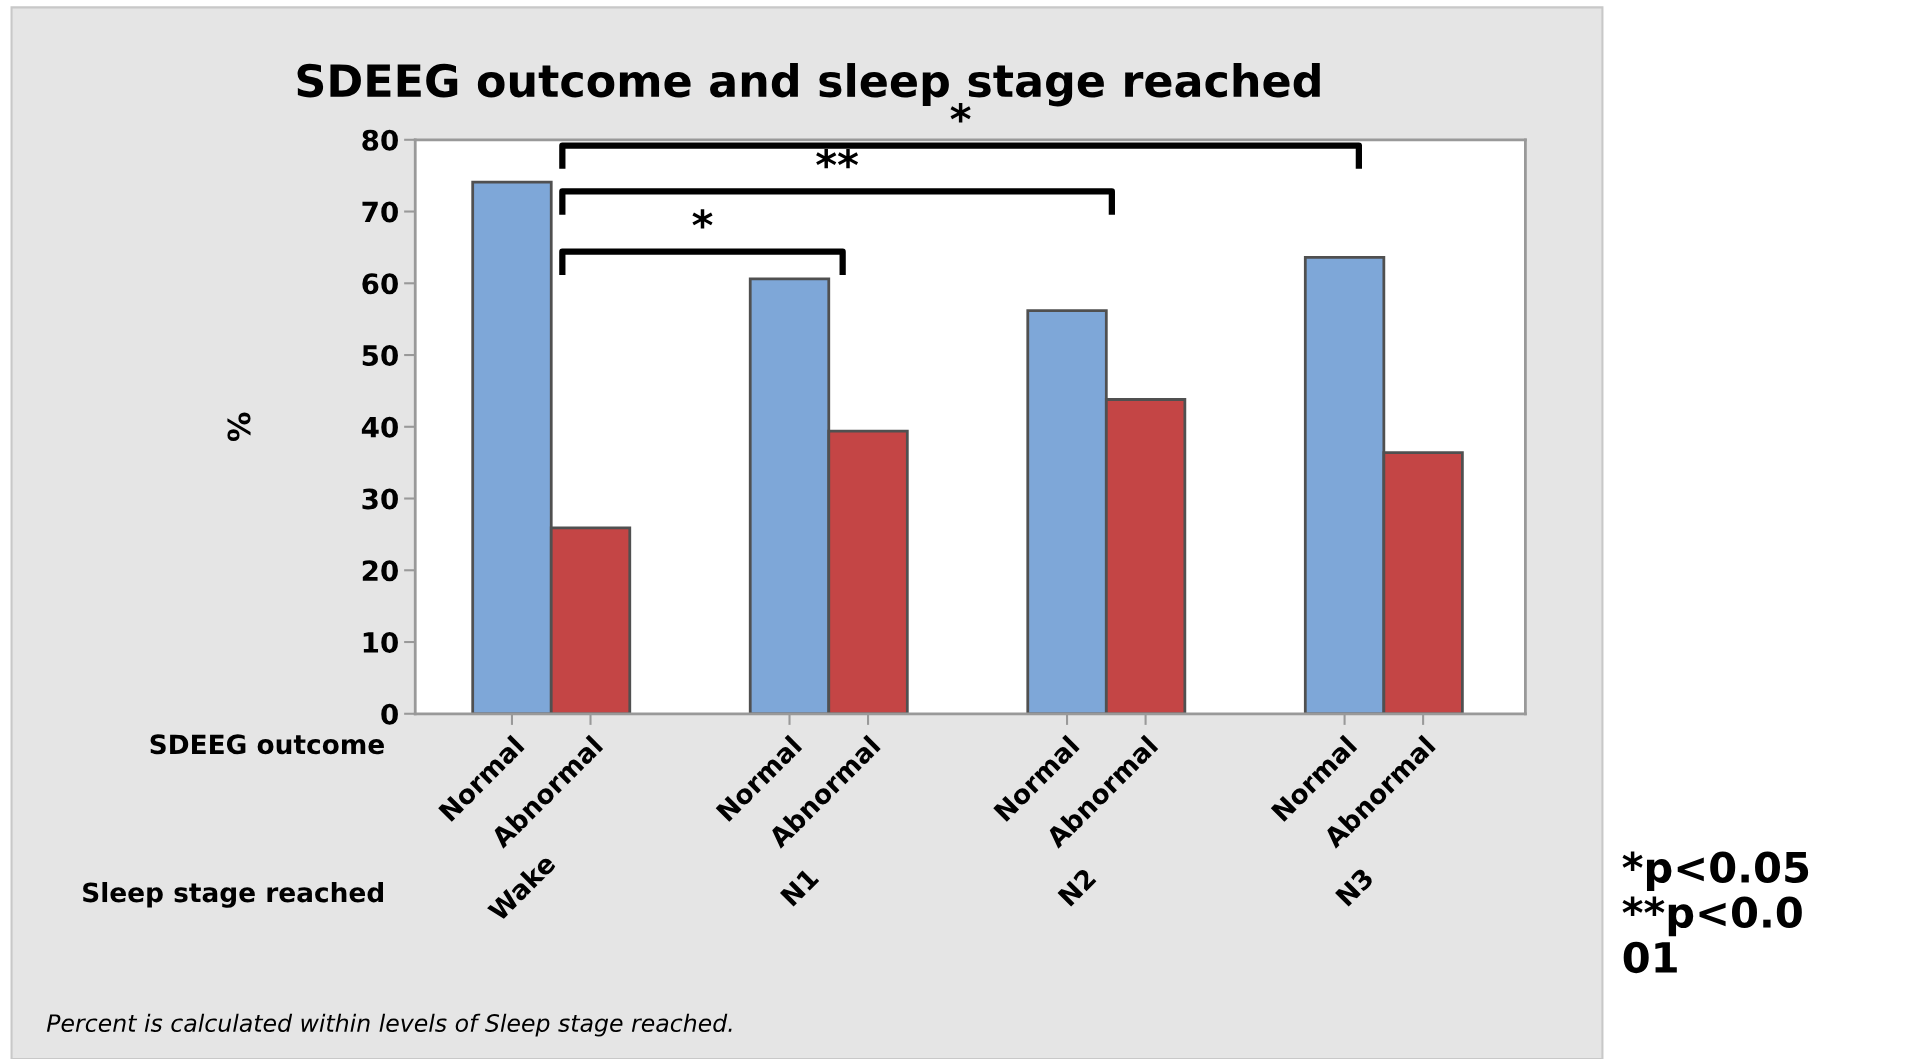  What do you see at coordinates (799, 887) in the screenshot?
I see `x-tick-label: N1` at bounding box center [799, 887].